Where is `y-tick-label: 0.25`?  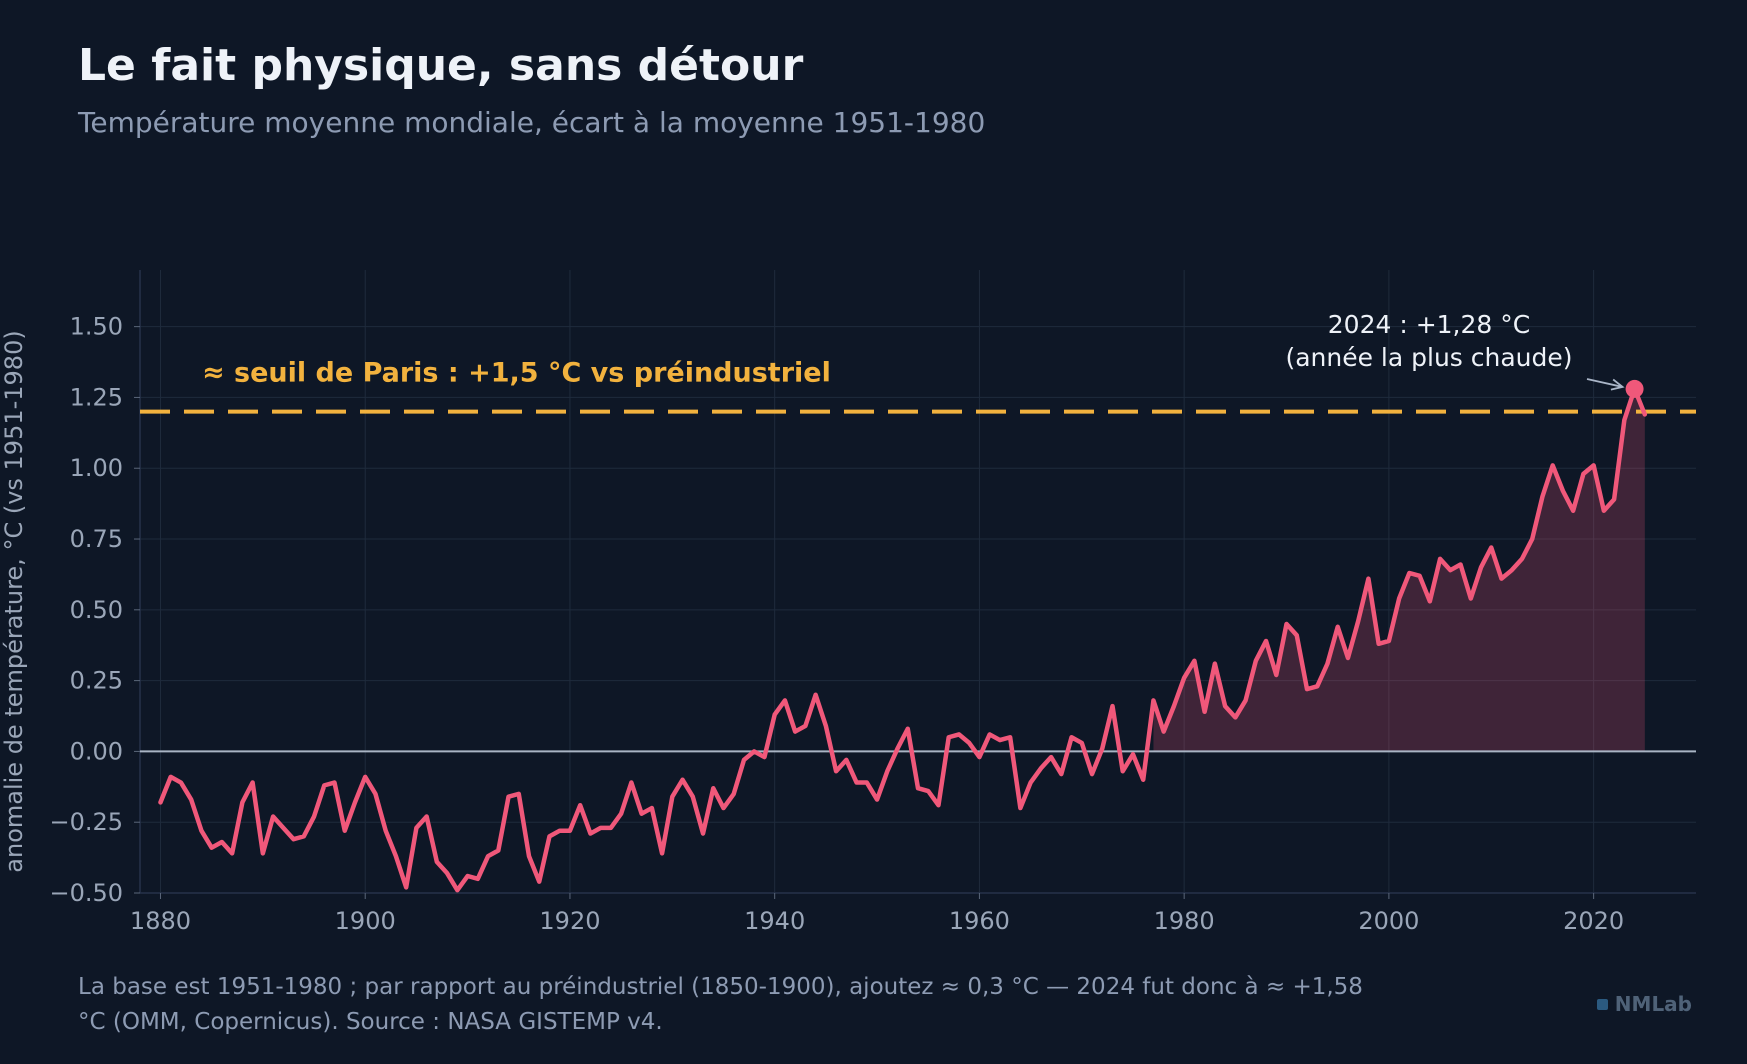
y-tick-label: 0.25 is located at coordinates (96, 681).